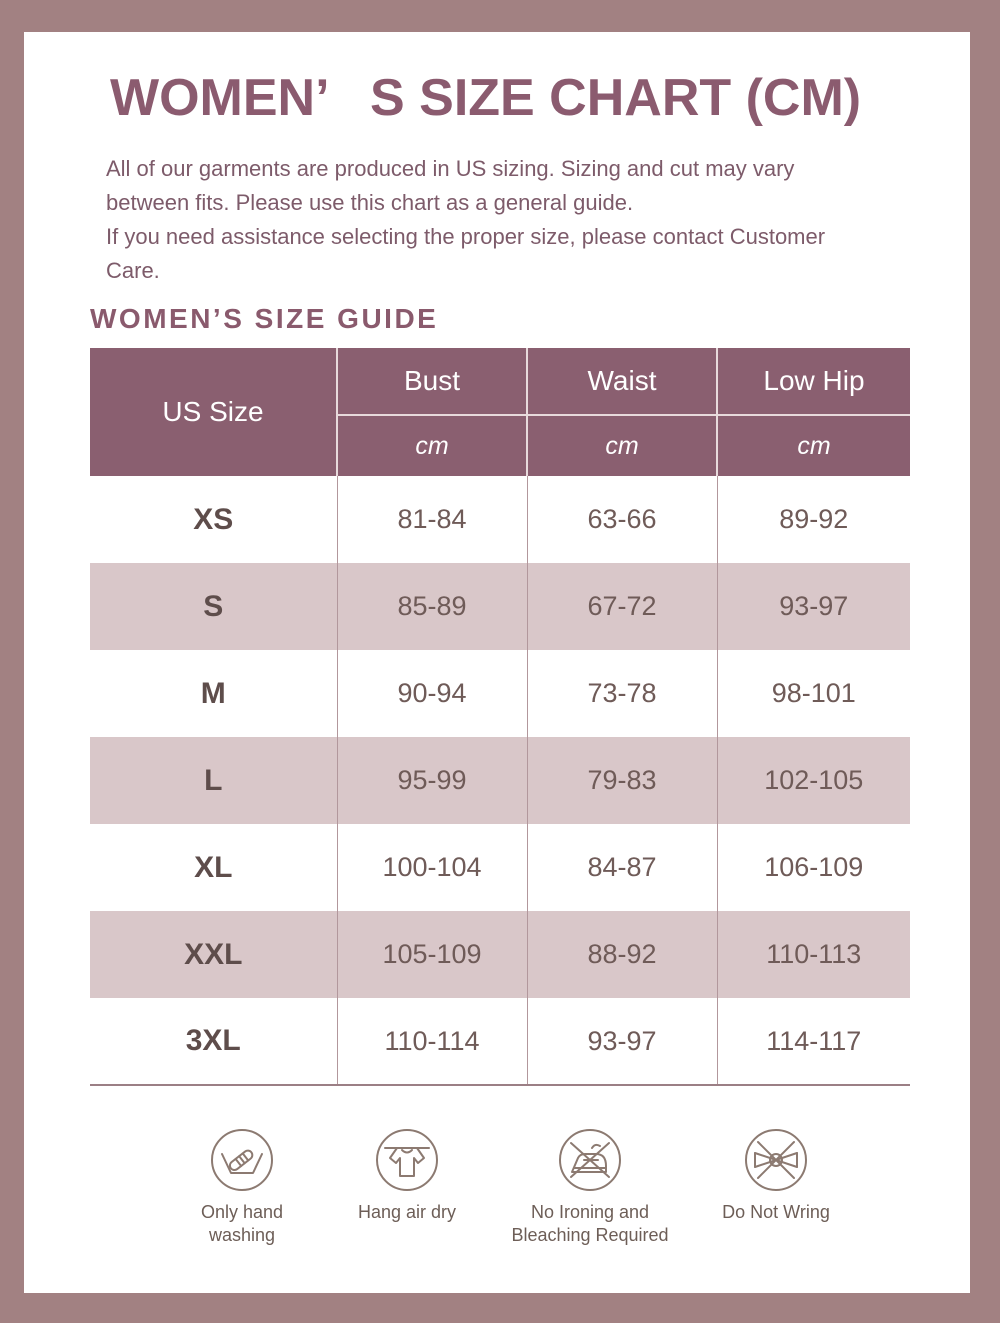 This screenshot has height=1323, width=1000. What do you see at coordinates (213, 780) in the screenshot?
I see `size-label: L` at bounding box center [213, 780].